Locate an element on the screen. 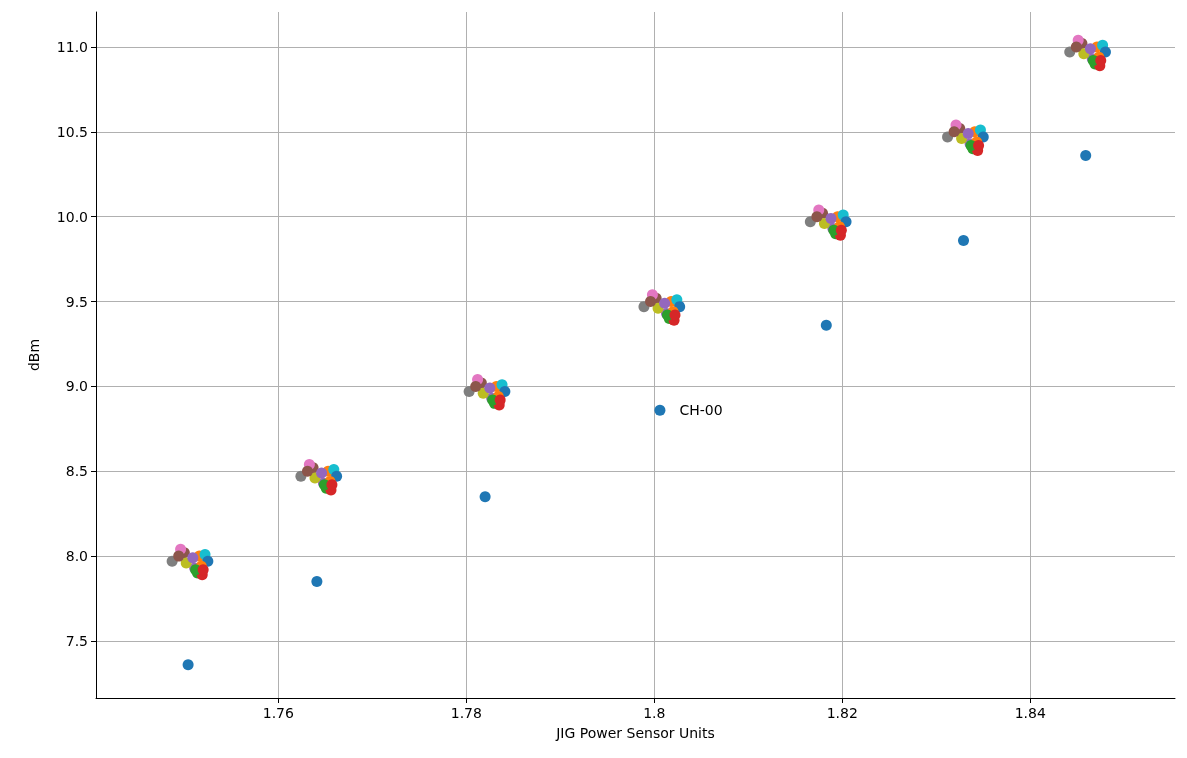 The image size is (1187, 758). x-tick-label: 1.84 is located at coordinates (1030, 713).